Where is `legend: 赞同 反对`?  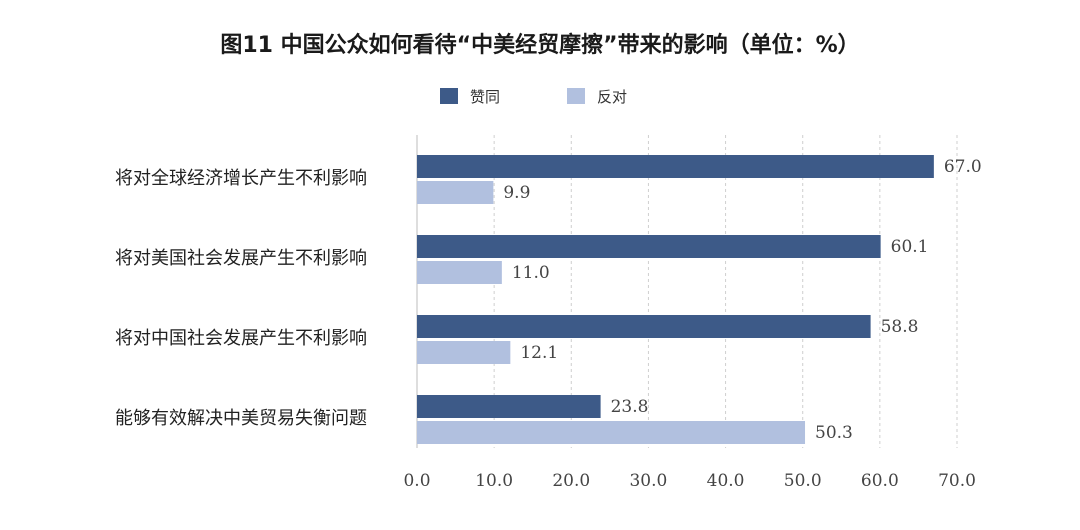
legend: 赞同 反对 is located at coordinates (533, 97).